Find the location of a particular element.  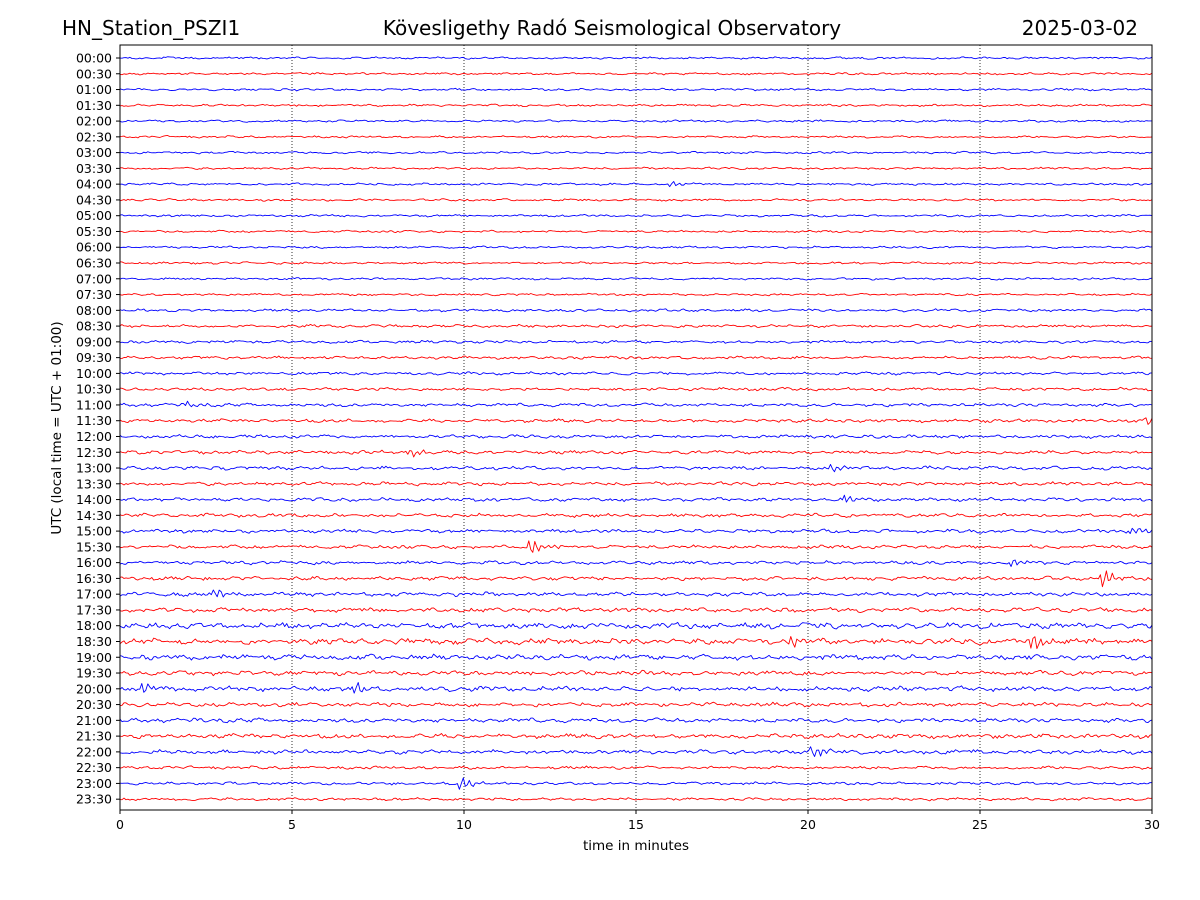

y-tick-label-23:30: 23:30 is located at coordinates (94, 799).